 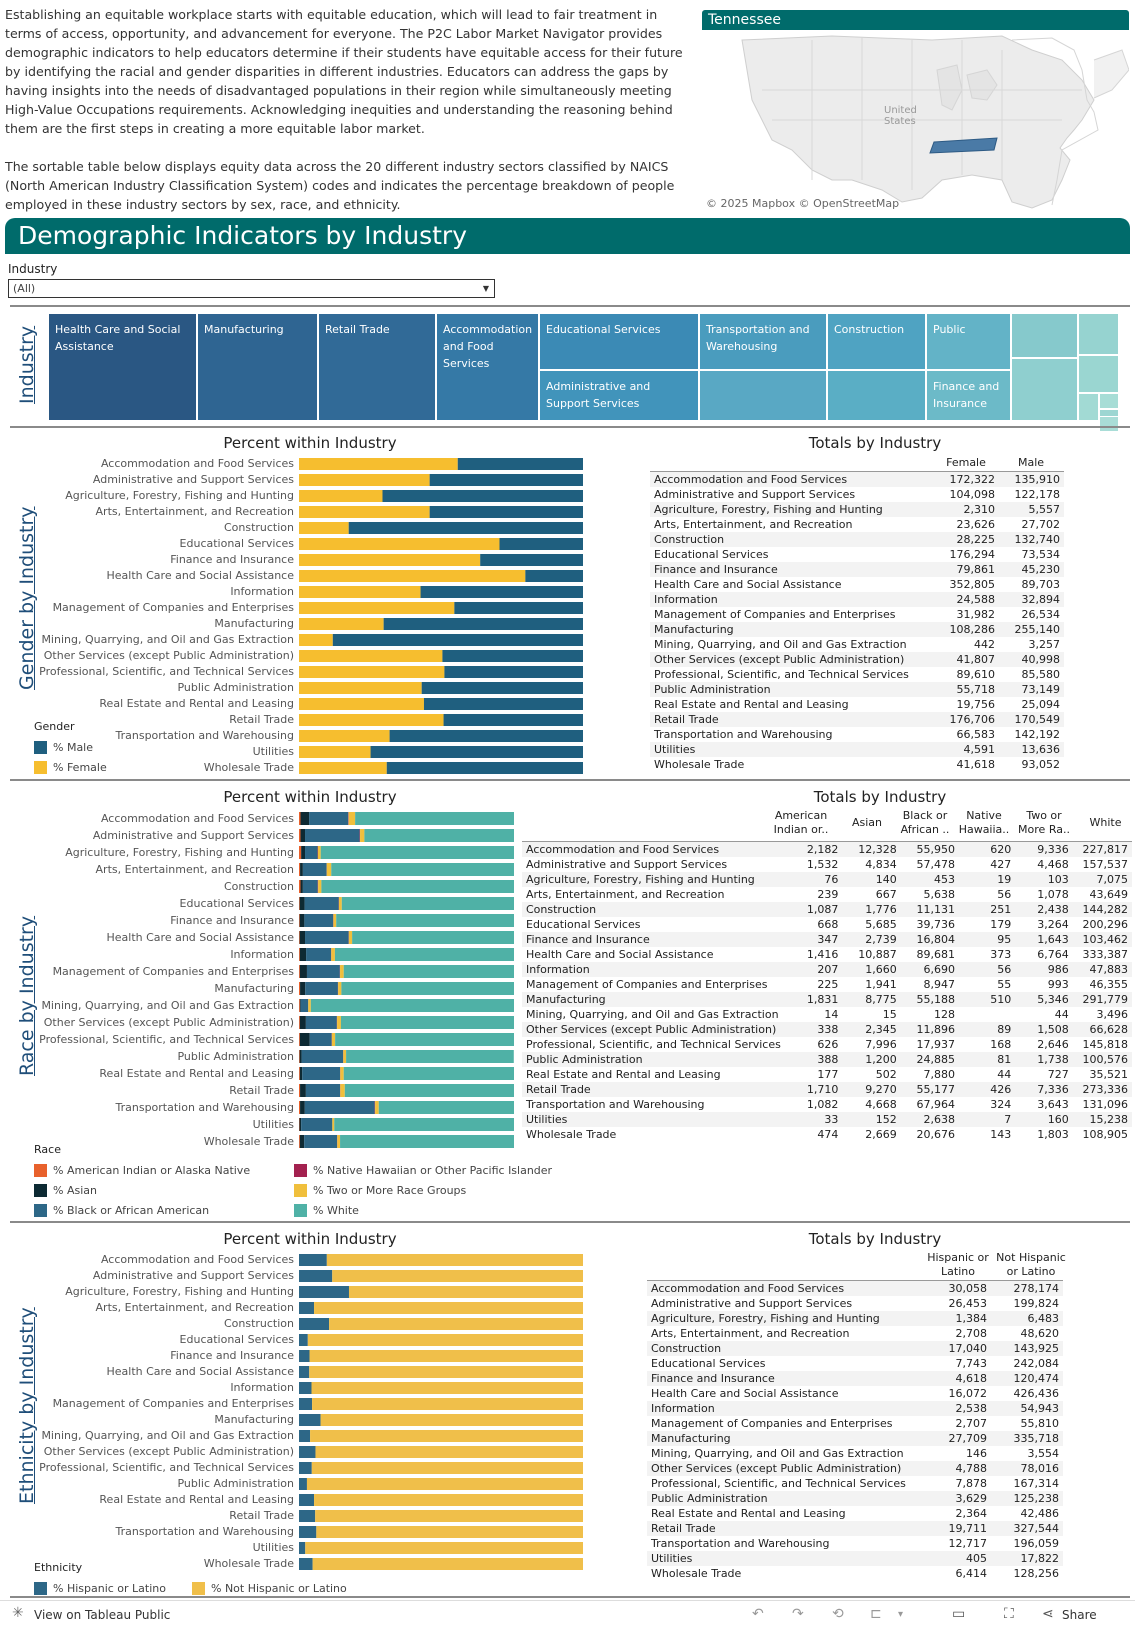 What do you see at coordinates (855, 1573) in the screenshot?
I see `table-row: Wholesale Trade 6,414 128,256` at bounding box center [855, 1573].